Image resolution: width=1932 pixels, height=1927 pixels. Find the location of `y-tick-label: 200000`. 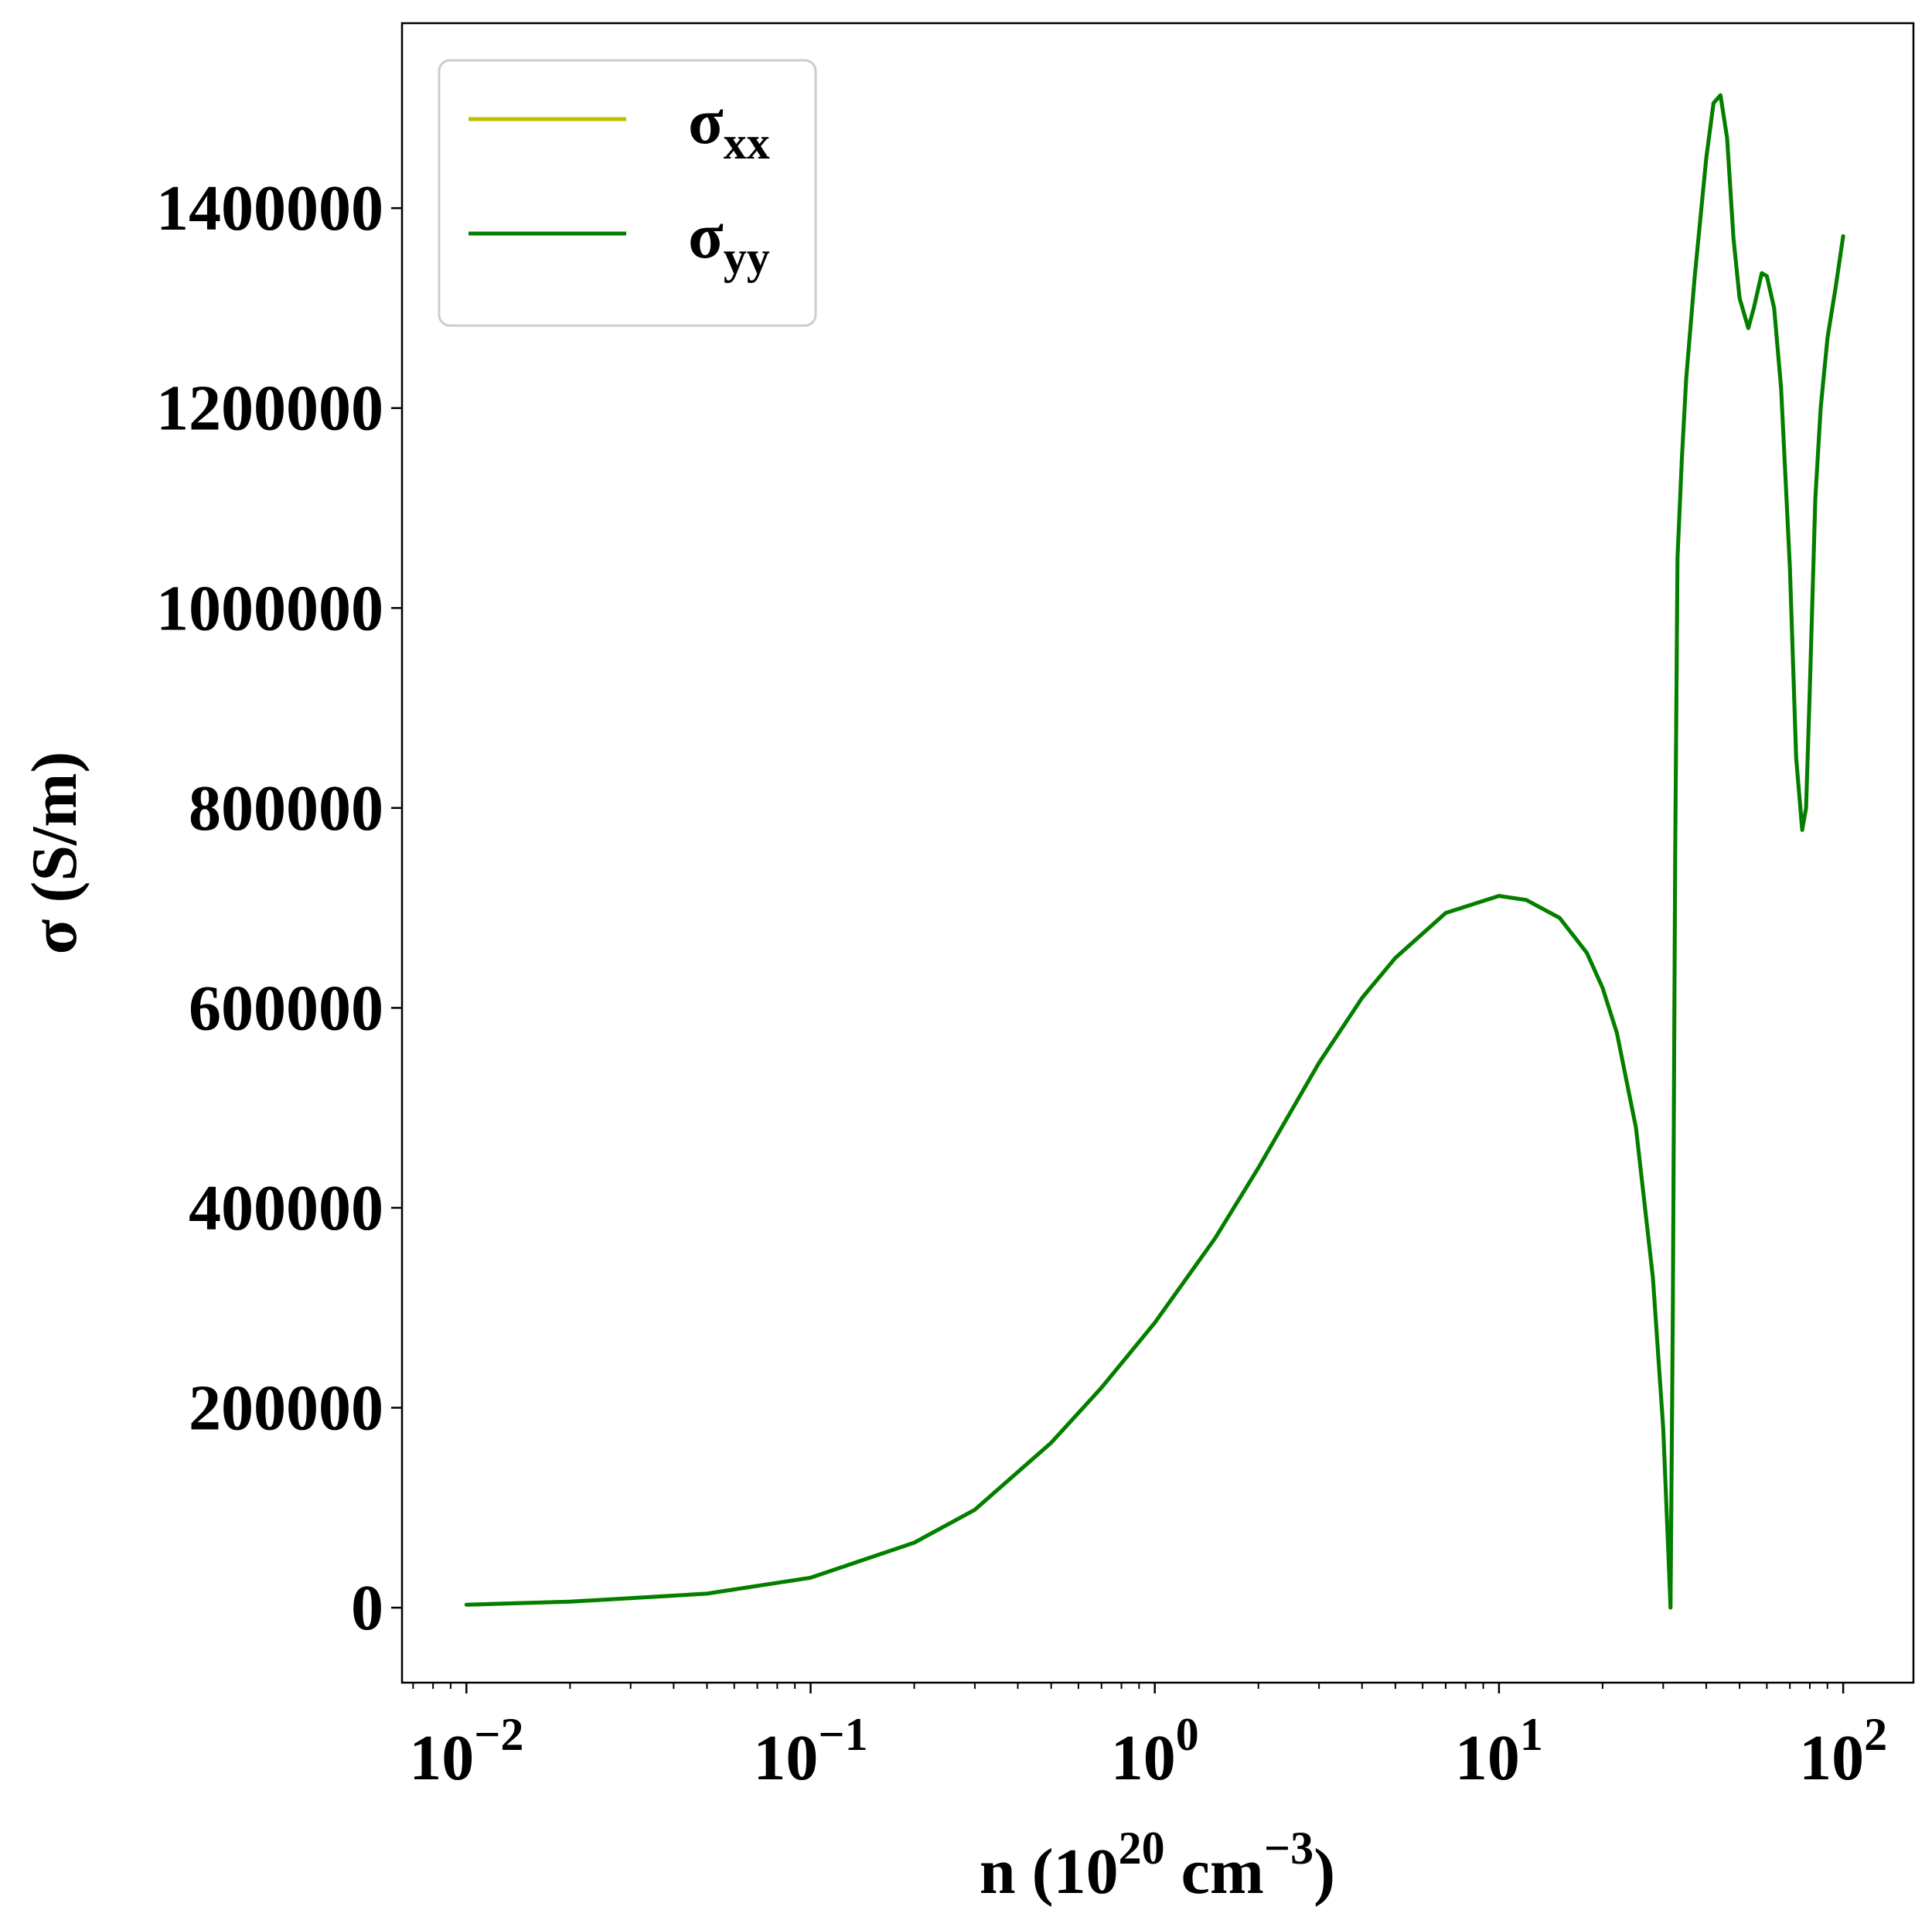

y-tick-label: 200000 is located at coordinates (286, 1408).